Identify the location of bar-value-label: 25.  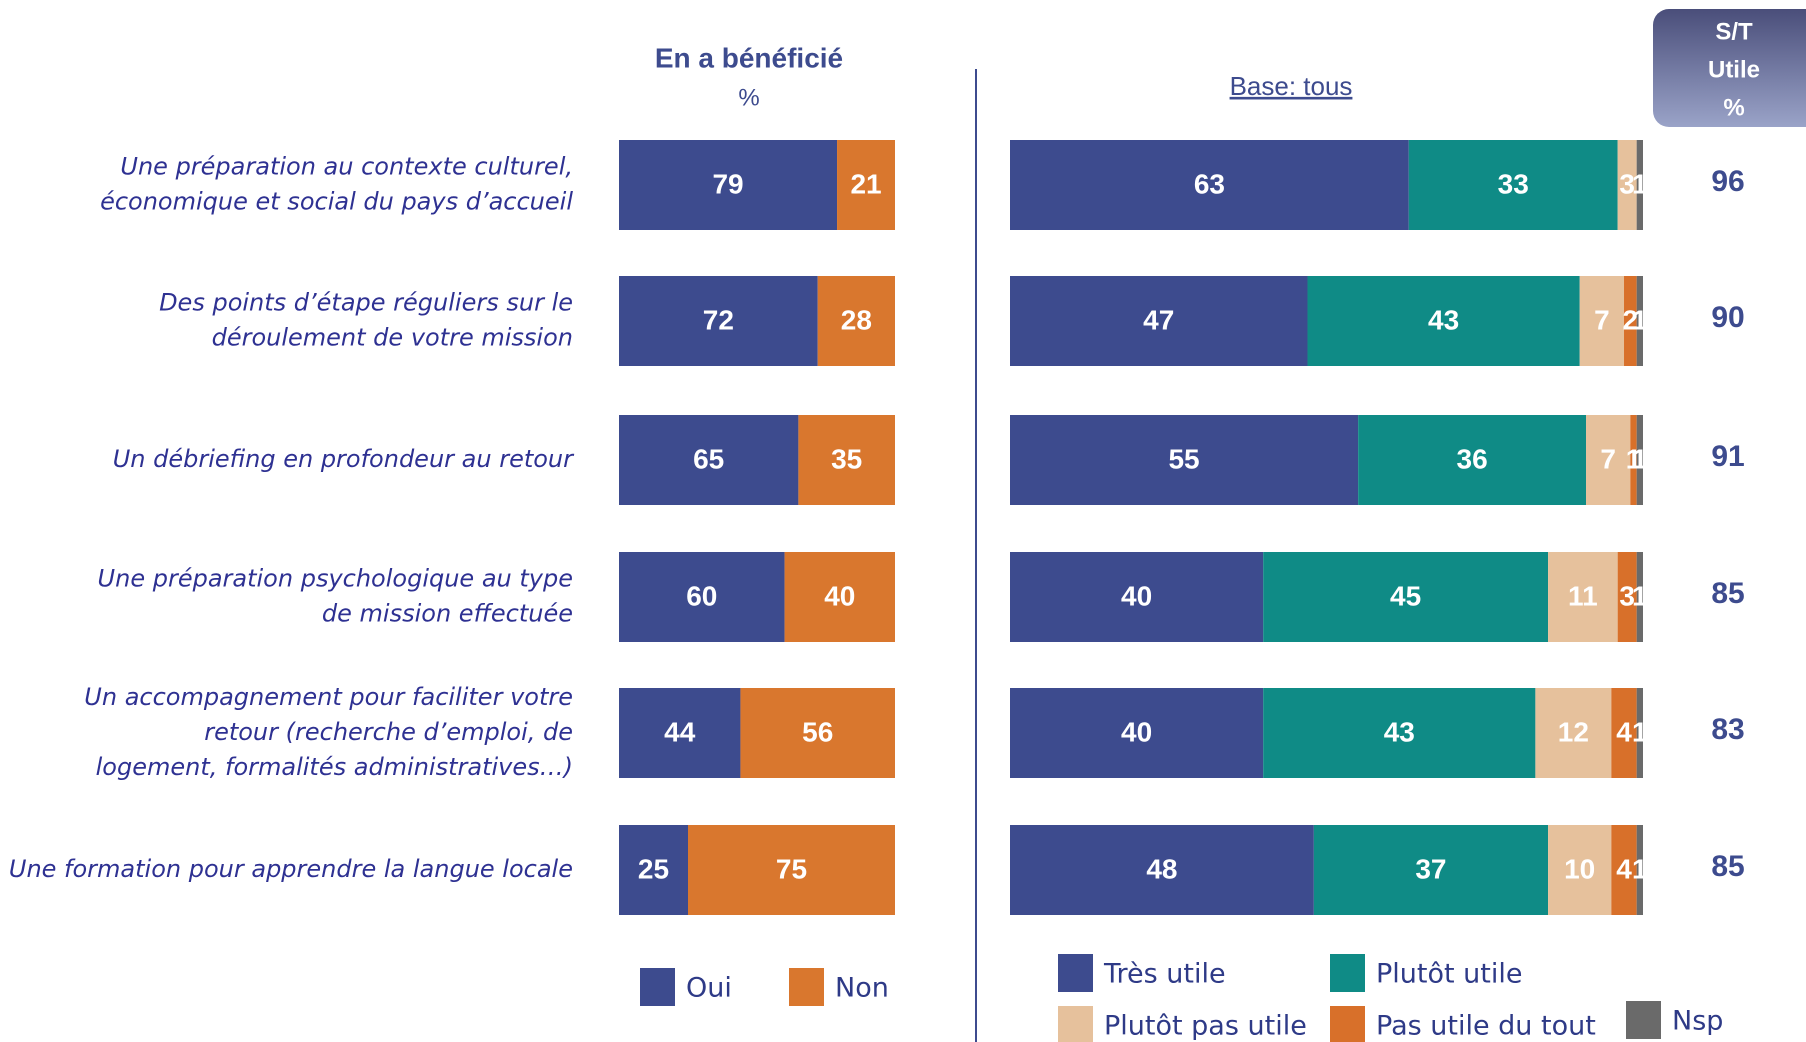
(653, 868).